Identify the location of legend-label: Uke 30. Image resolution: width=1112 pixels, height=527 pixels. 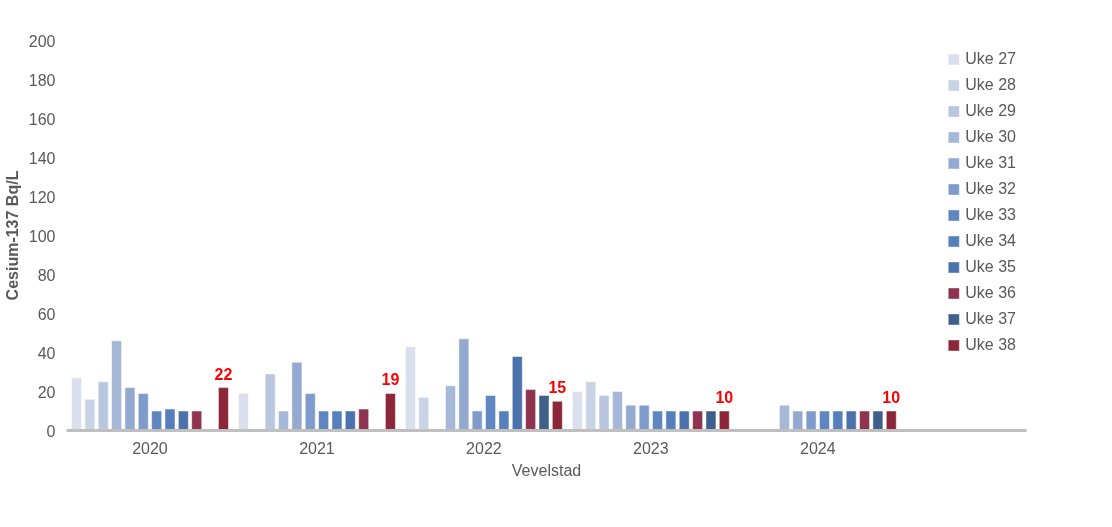
(990, 137).